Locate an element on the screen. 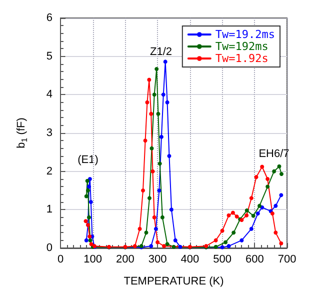 The height and width of the screenshot is (303, 310). legend-label: Tw=1.92s is located at coordinates (241, 58).